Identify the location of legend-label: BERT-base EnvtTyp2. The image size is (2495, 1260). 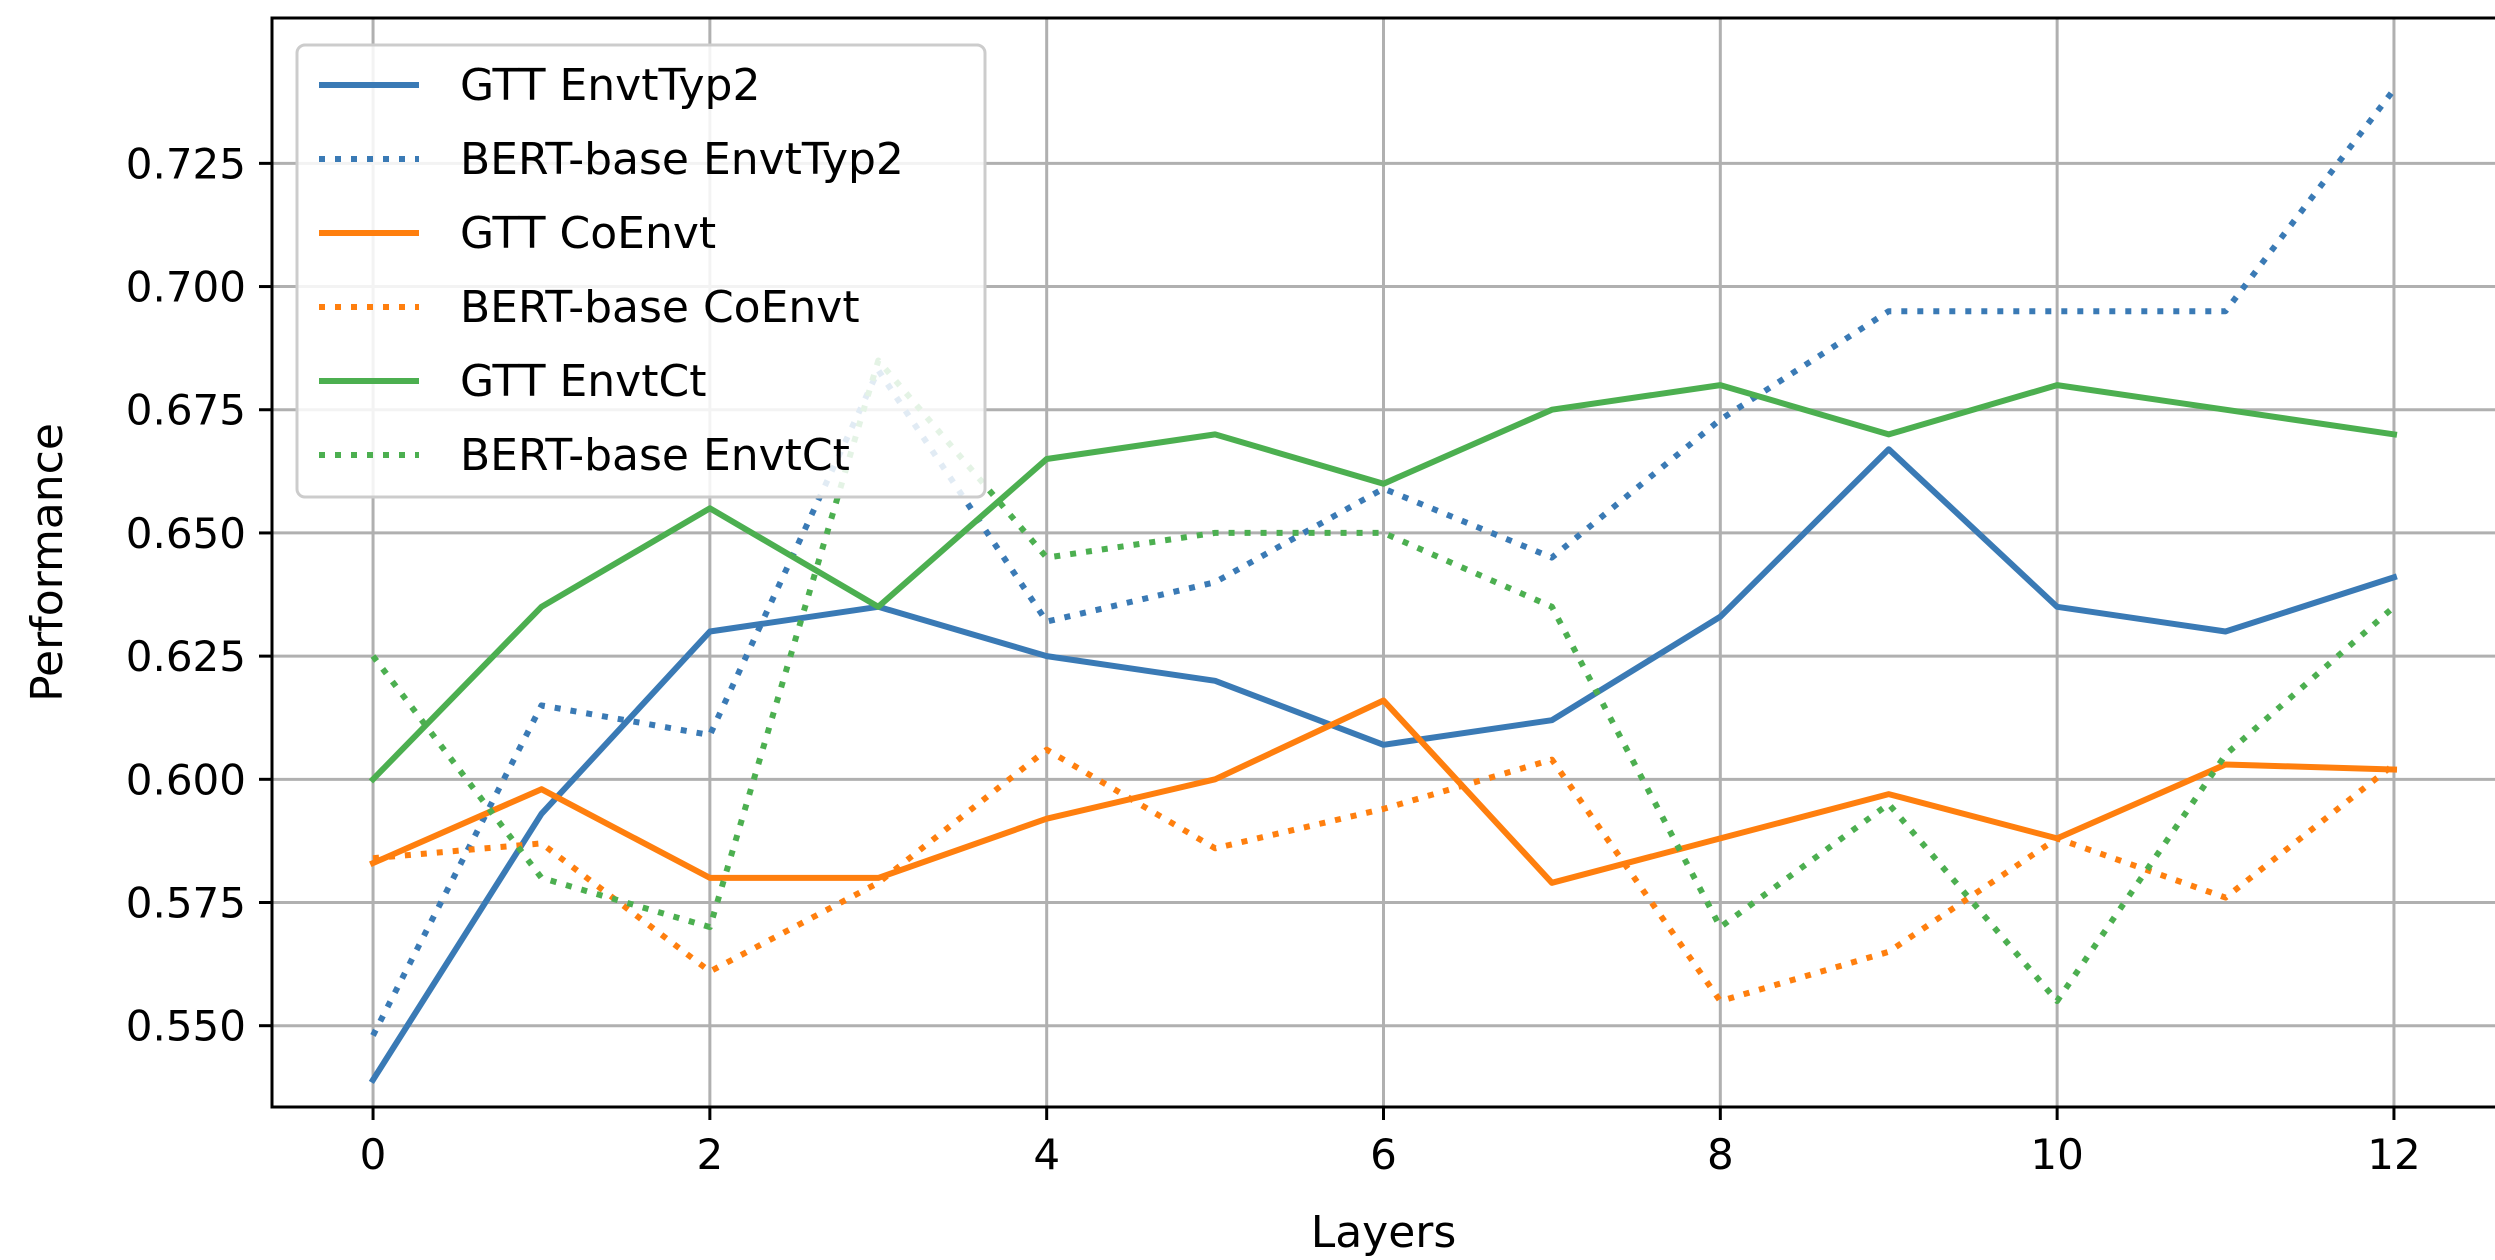
(682, 159).